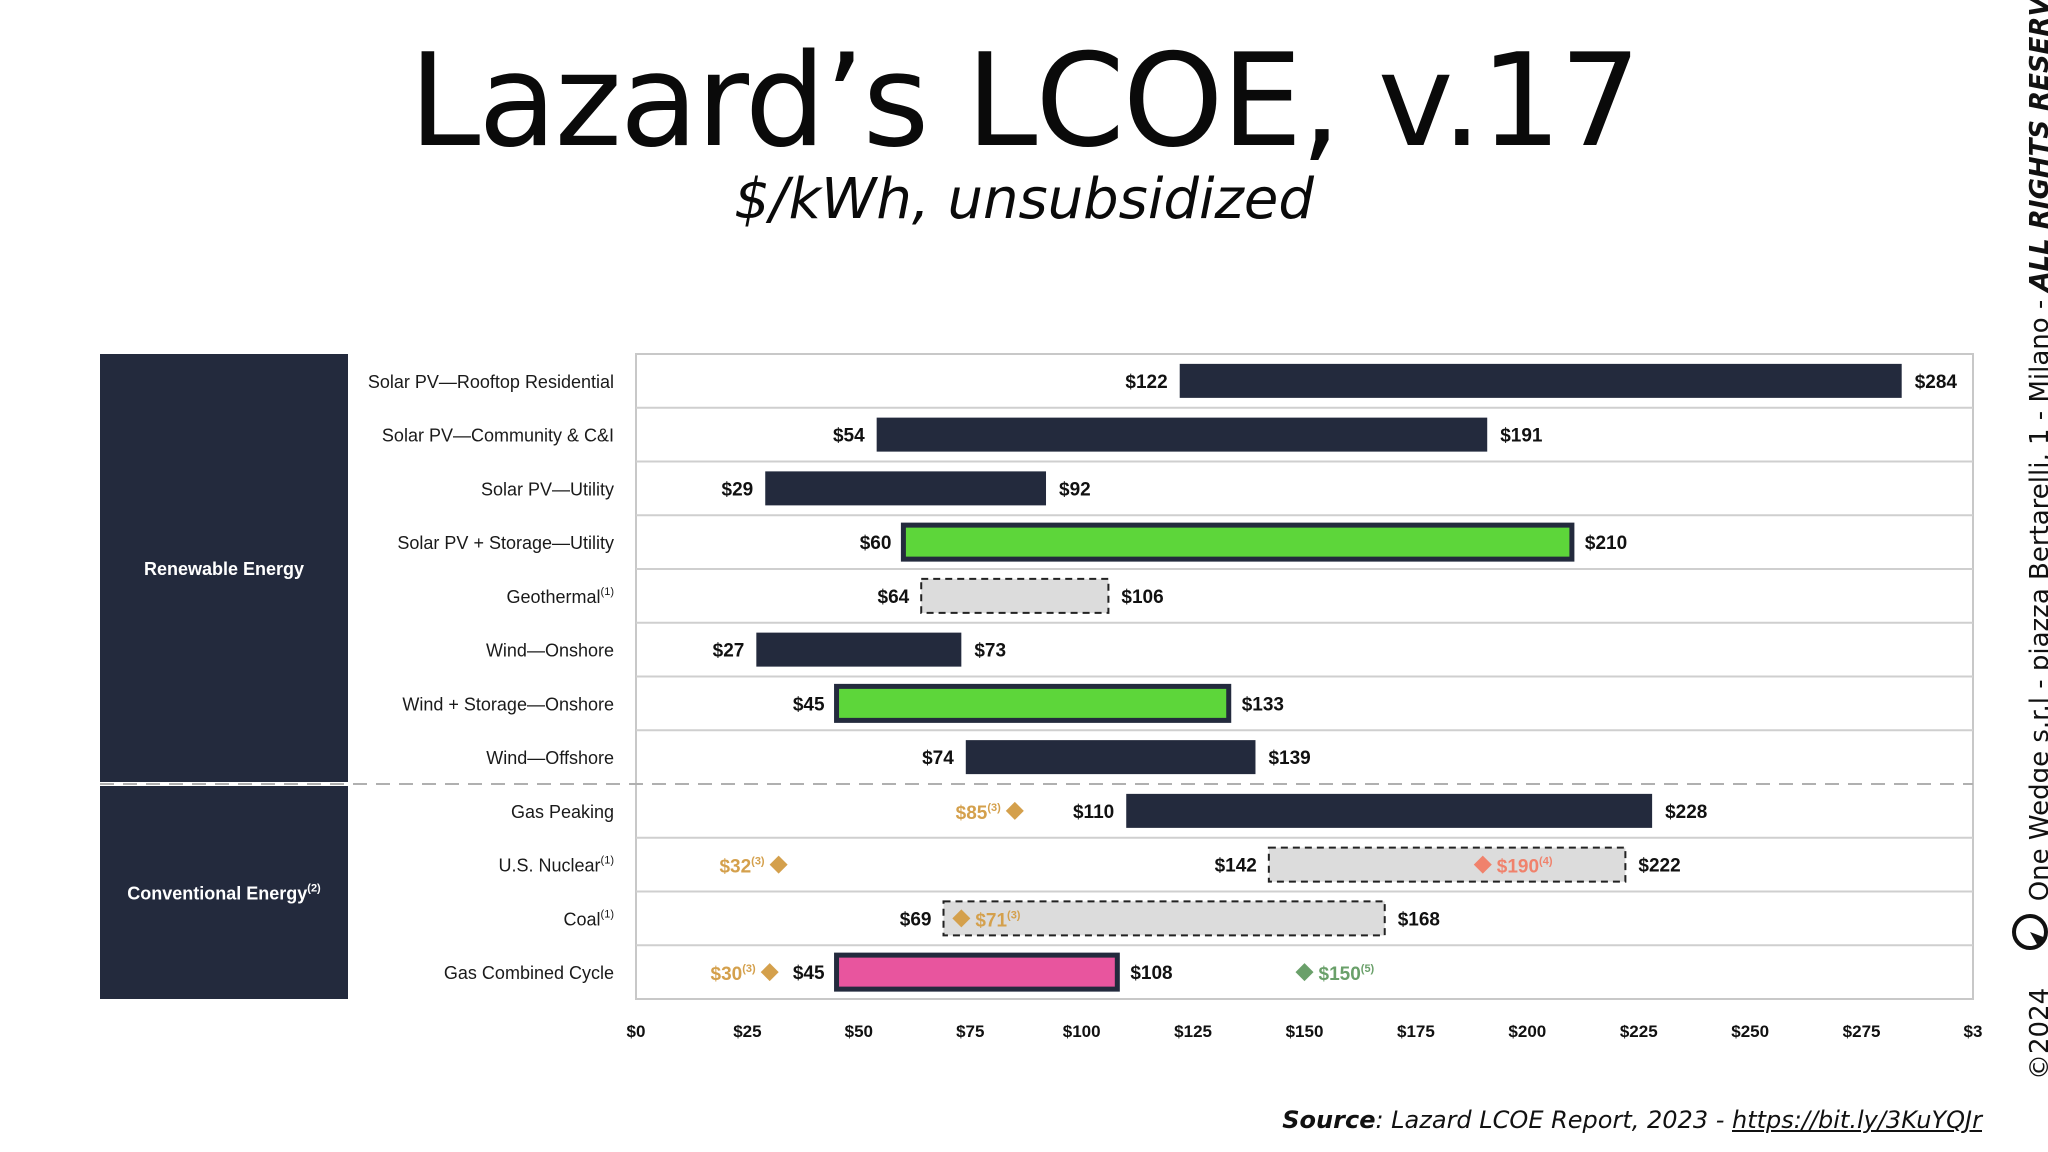 Image resolution: width=2048 pixels, height=1152 pixels. What do you see at coordinates (1093, 812) in the screenshot?
I see `low-value-label: $110` at bounding box center [1093, 812].